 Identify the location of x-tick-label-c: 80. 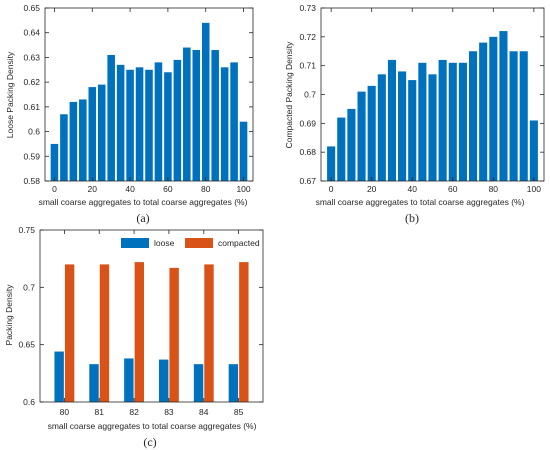
(65, 412).